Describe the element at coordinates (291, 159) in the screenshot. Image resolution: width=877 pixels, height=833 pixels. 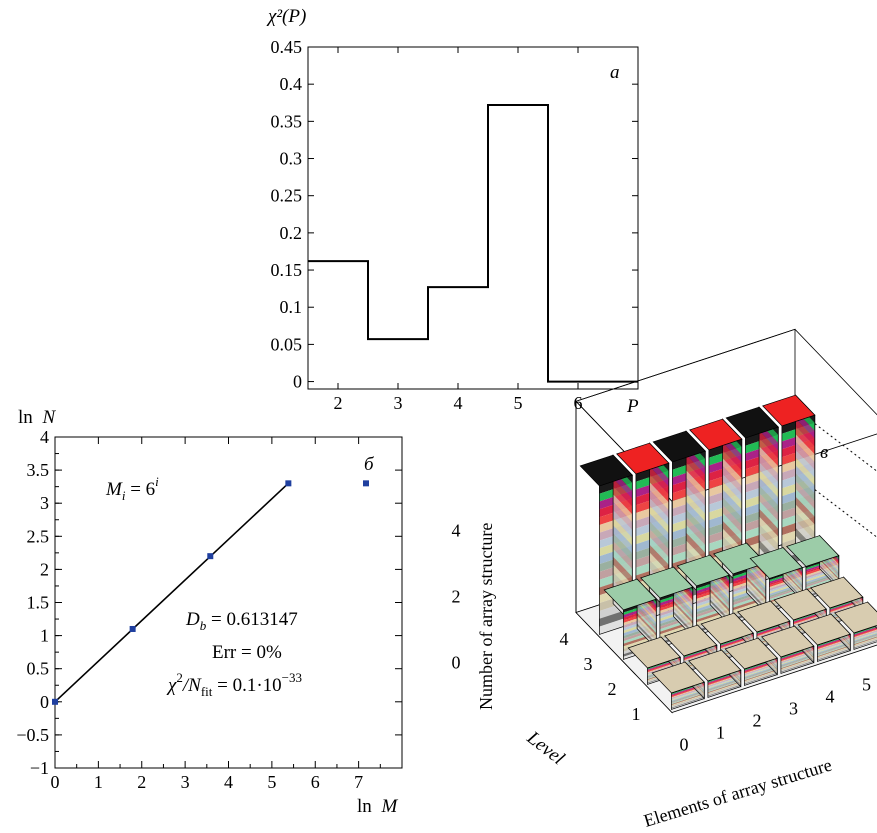
I see `panel-a-ytick-label: 0.3` at that location.